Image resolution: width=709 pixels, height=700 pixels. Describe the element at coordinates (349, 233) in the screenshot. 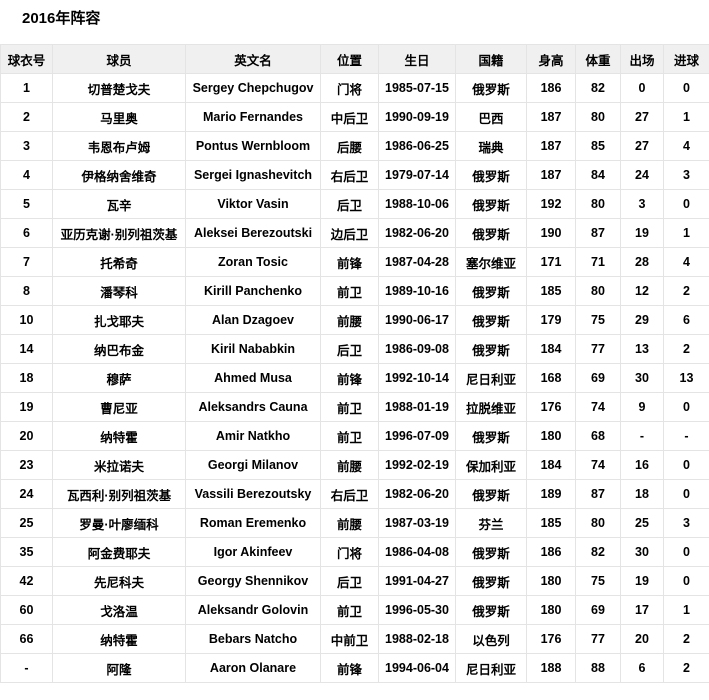

I see `cell-position: 边后卫` at that location.